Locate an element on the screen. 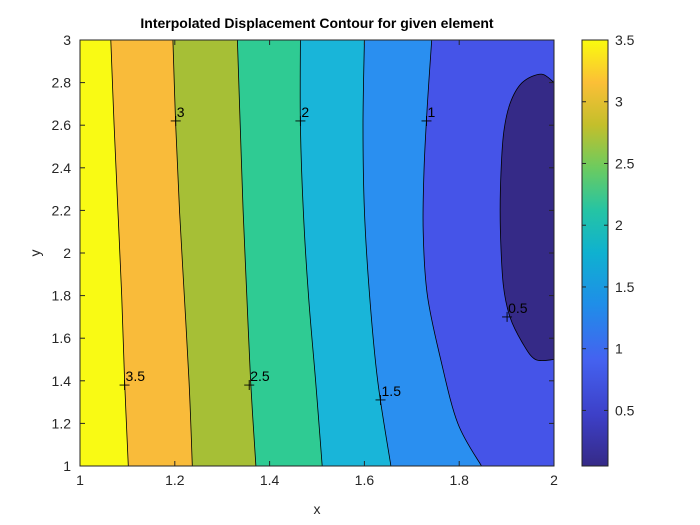 The width and height of the screenshot is (700, 525). y-tick-label: 1 is located at coordinates (67, 466).